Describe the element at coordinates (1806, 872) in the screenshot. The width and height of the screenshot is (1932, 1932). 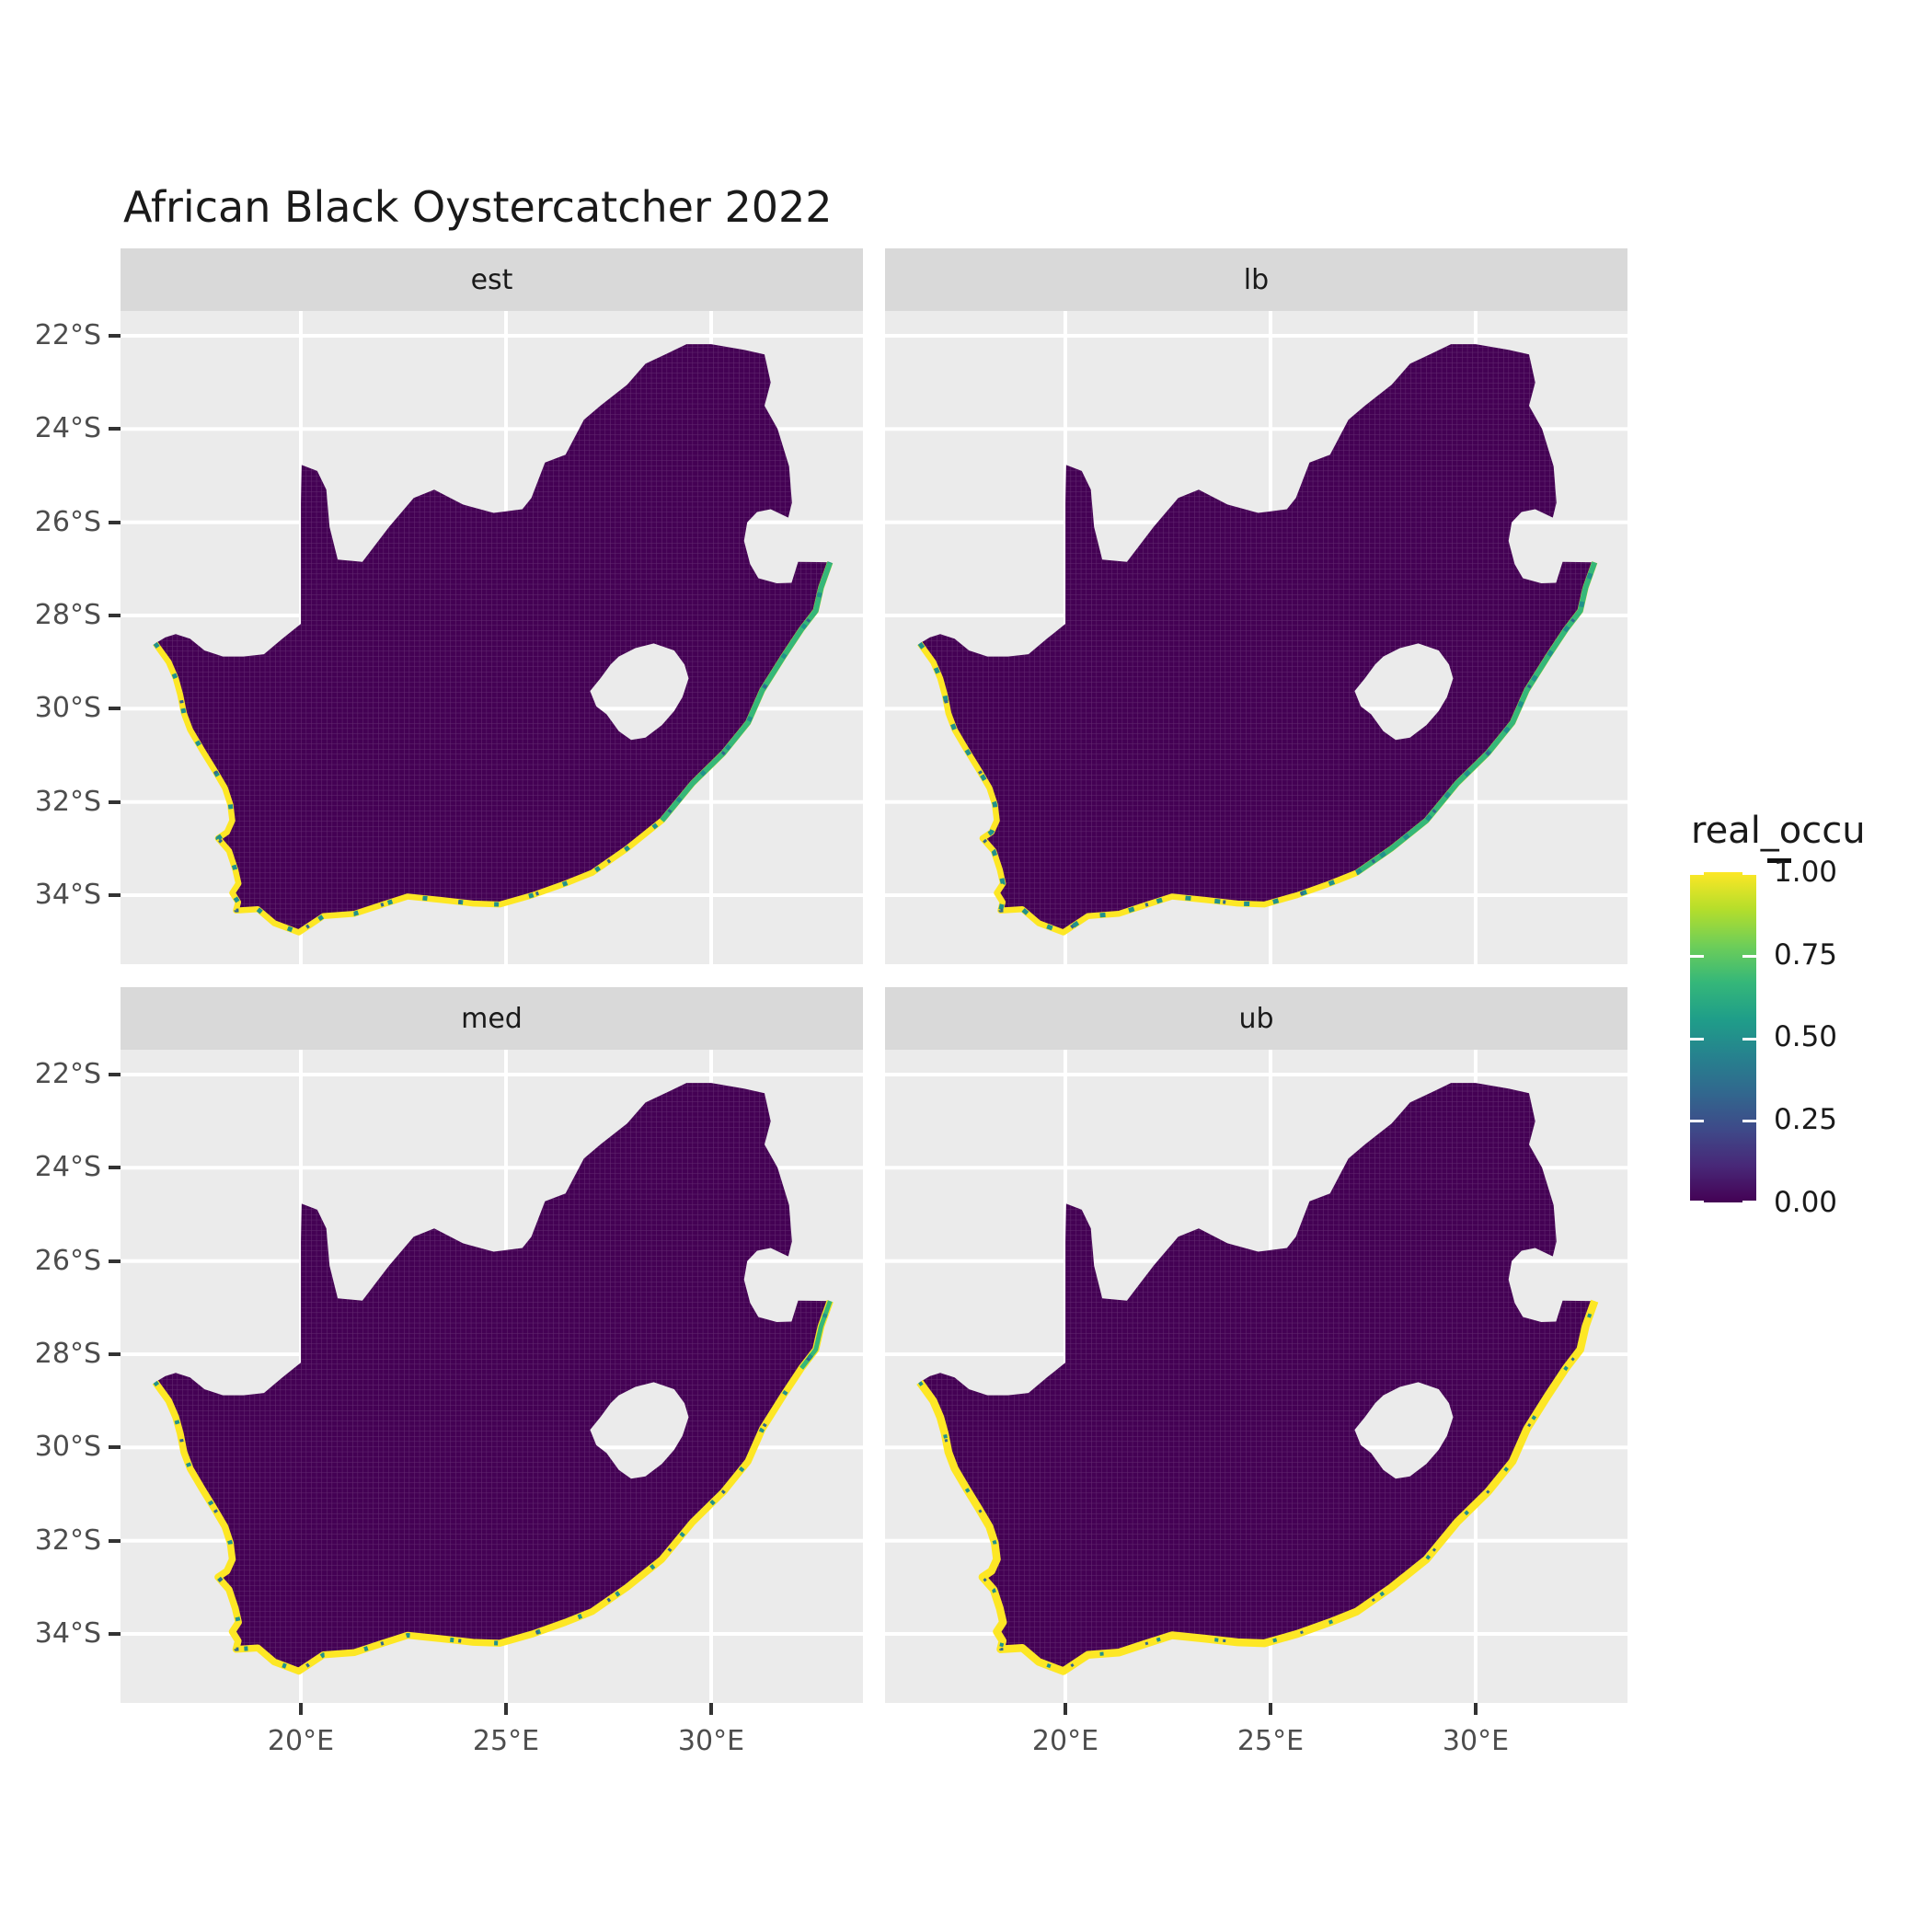
I see `legend-label-1.00: 1.00` at that location.